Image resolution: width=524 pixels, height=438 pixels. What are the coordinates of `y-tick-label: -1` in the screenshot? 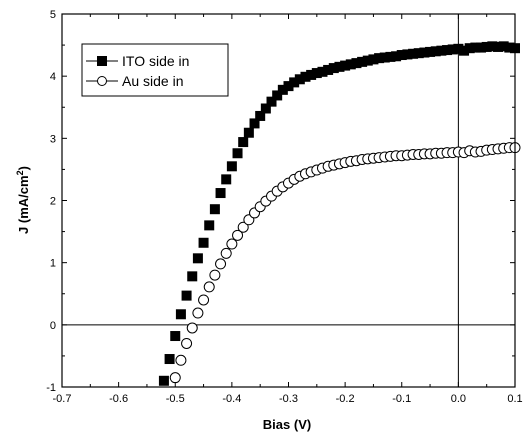 It's located at (51, 388).